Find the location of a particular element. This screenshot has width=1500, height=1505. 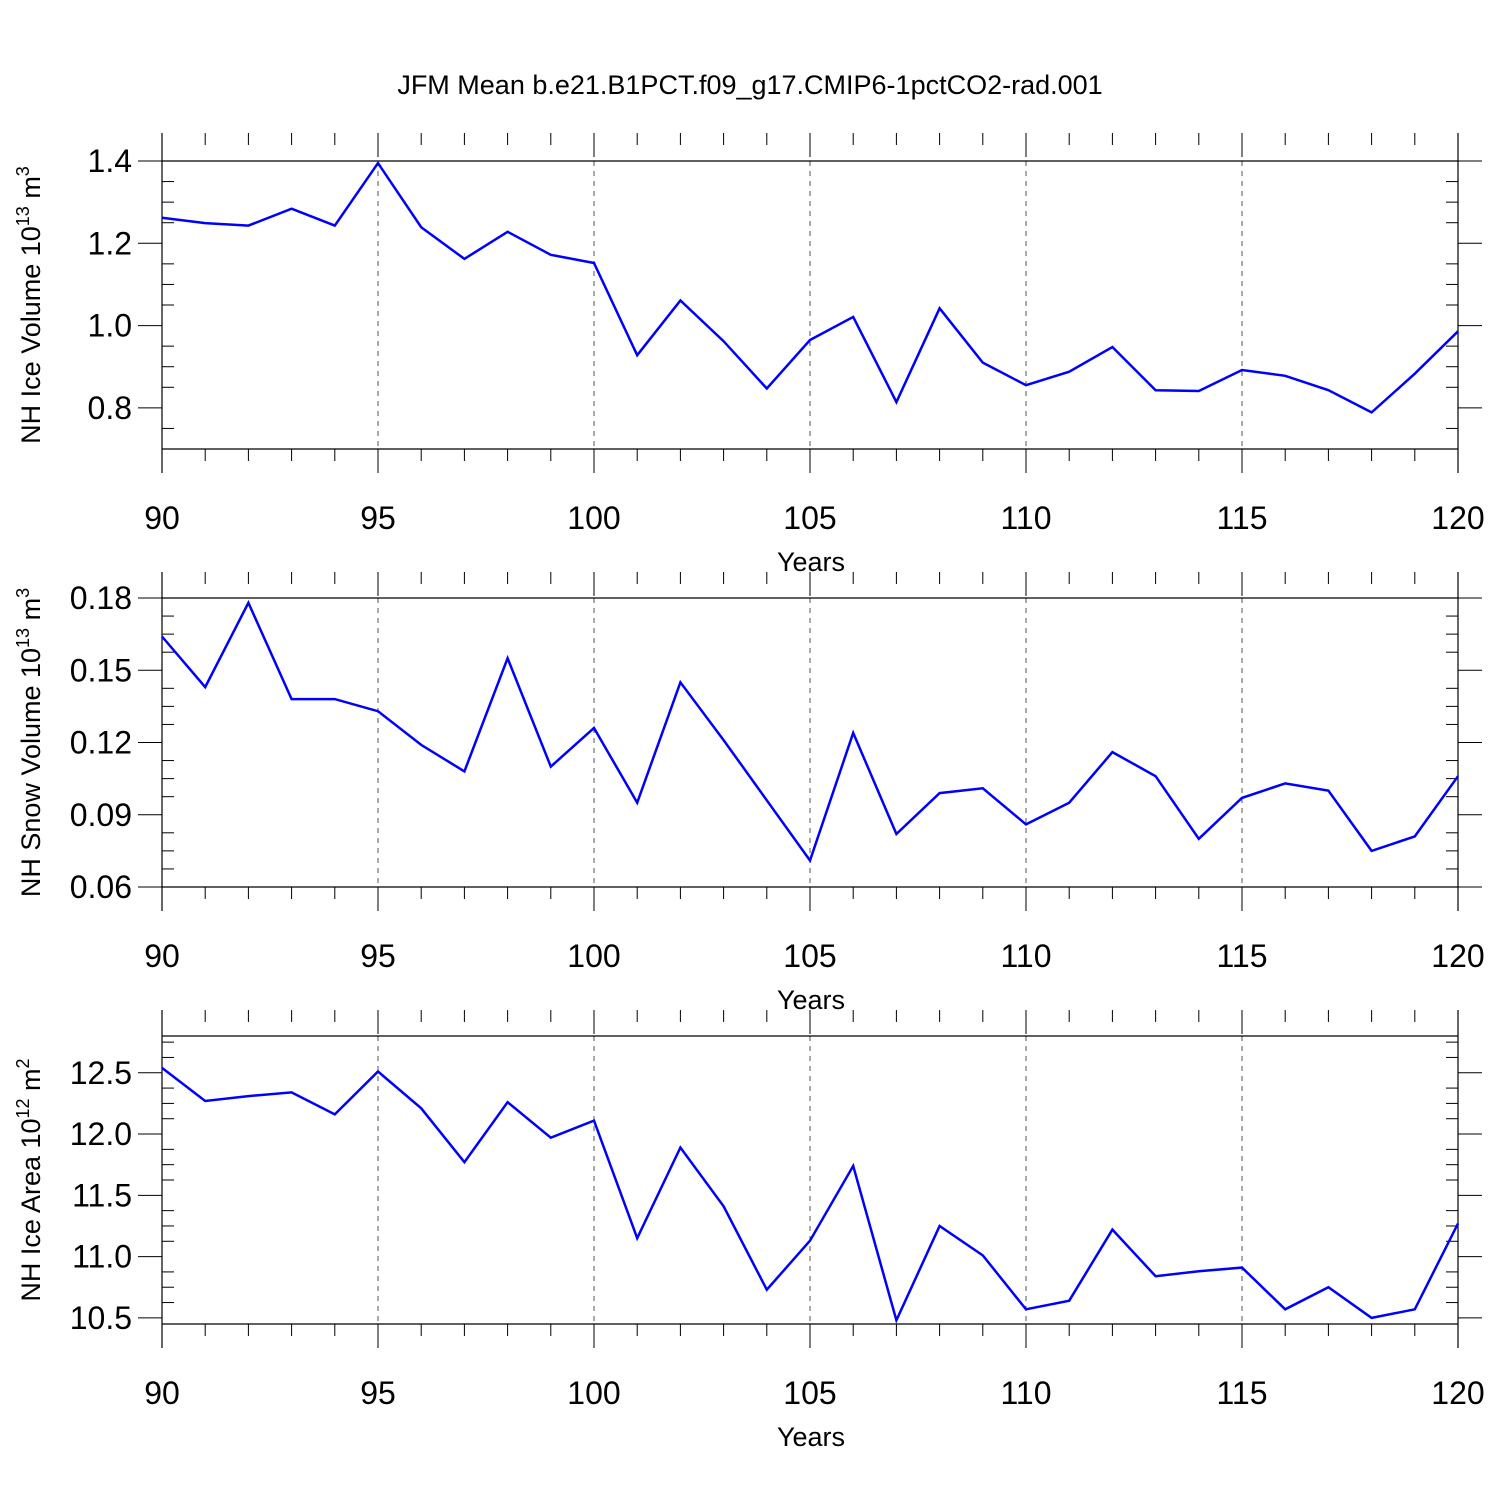

y-tick-label: 0.18 is located at coordinates (101, 598).